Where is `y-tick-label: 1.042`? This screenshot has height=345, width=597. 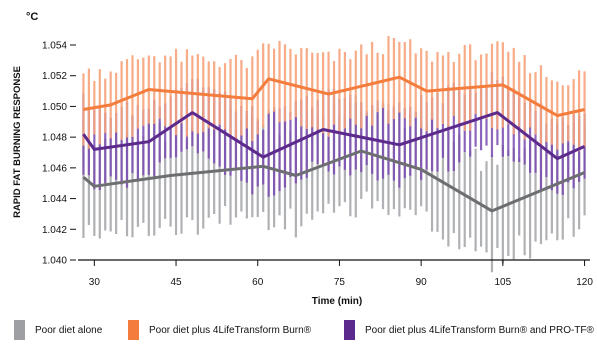
y-tick-label: 1.042 is located at coordinates (54, 230).